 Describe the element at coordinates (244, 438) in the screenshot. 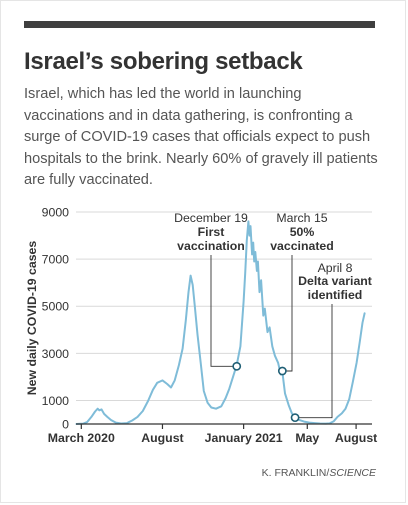

I see `x-tick-label: January 2021` at that location.